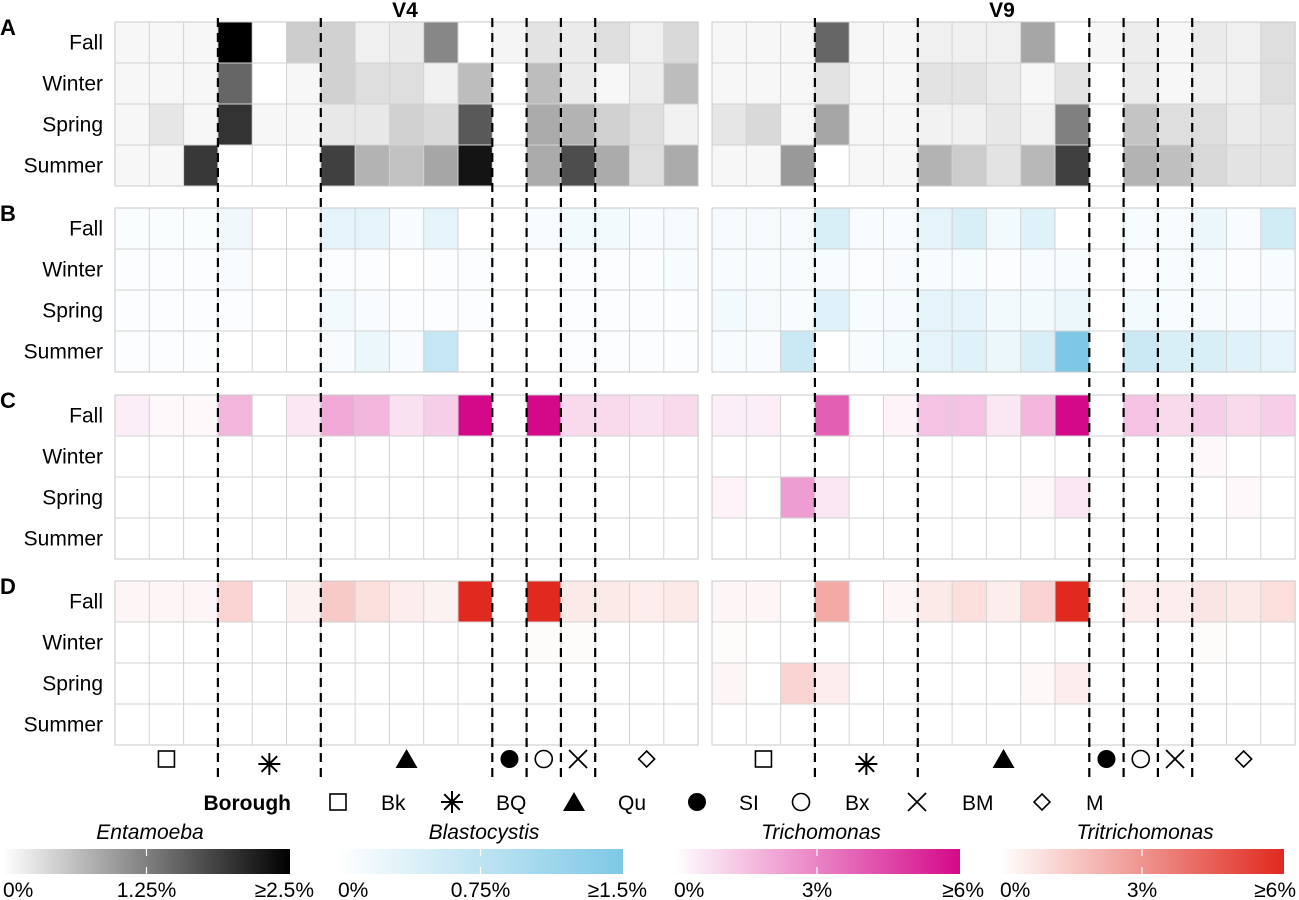 This screenshot has width=1299, height=900. What do you see at coordinates (763, 83) in the screenshot?
I see `cell-v9-a-r1-c1` at bounding box center [763, 83].